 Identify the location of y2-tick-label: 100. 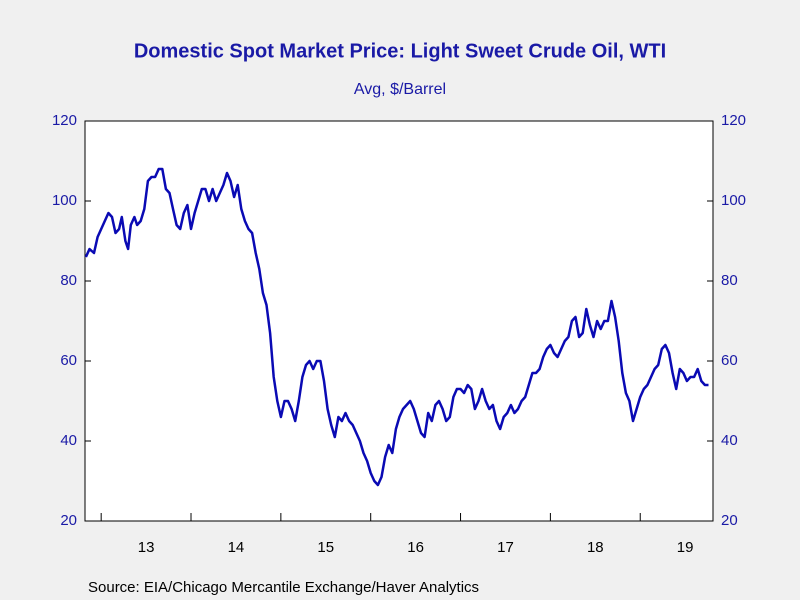
(733, 200).